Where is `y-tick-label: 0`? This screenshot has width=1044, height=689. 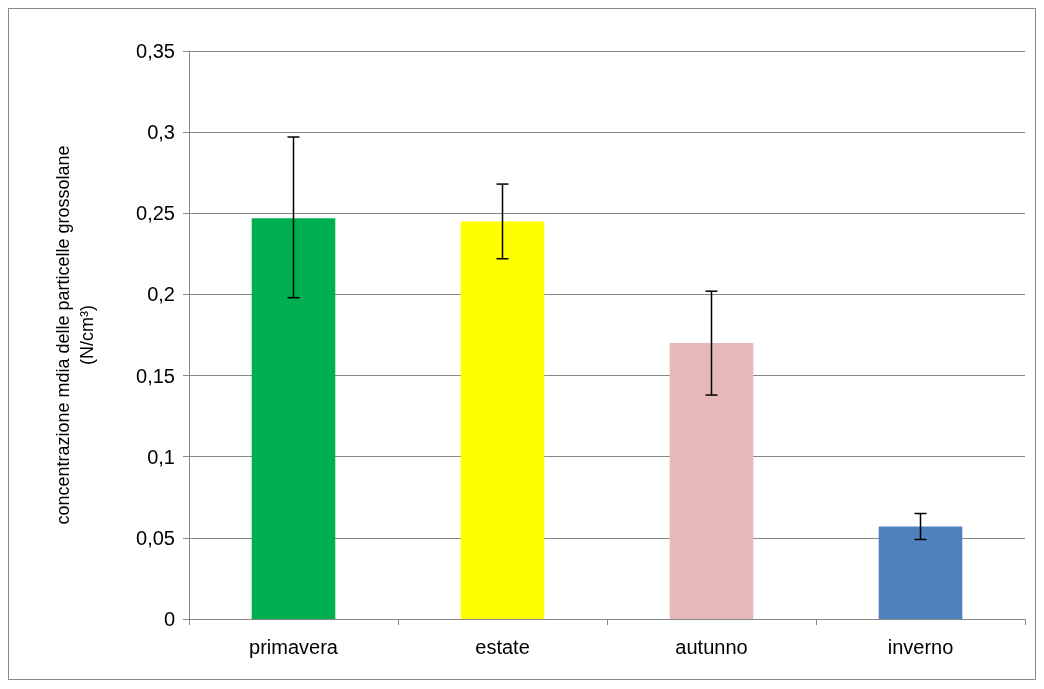
y-tick-label: 0 is located at coordinates (169, 619).